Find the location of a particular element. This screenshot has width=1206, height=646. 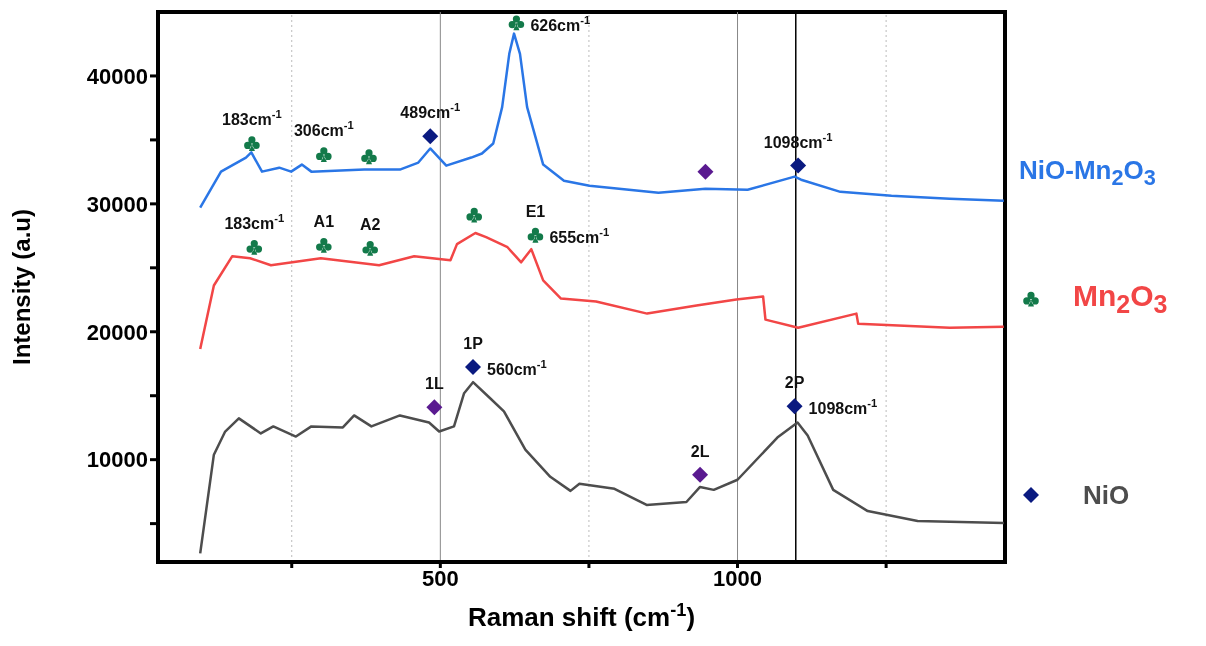

annotation: A1 is located at coordinates (324, 222).